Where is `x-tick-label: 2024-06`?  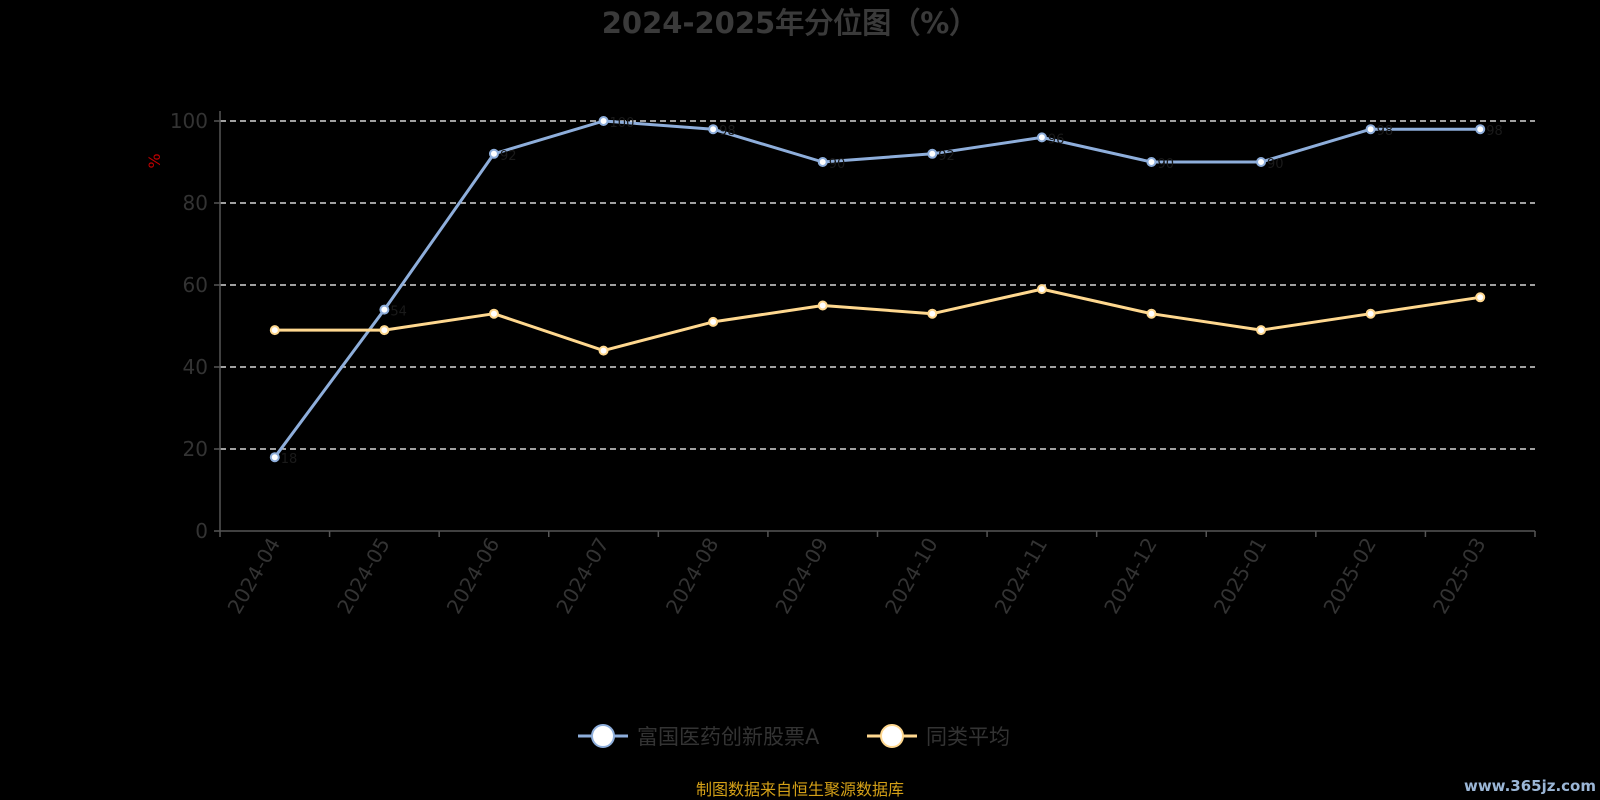
x-tick-label: 2024-06 is located at coordinates (473, 576).